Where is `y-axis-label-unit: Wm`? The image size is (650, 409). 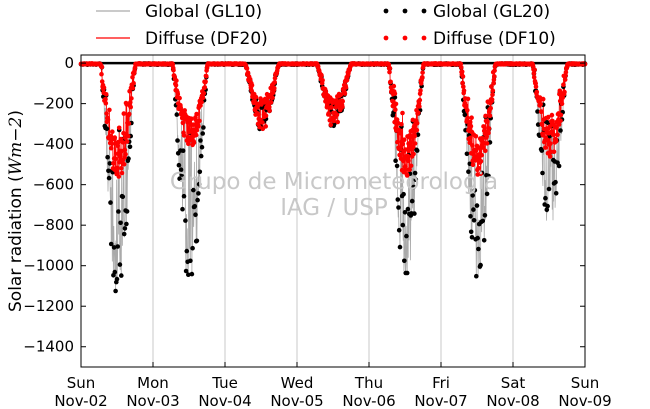
y-axis-label-unit: Wm is located at coordinates (16, 159).